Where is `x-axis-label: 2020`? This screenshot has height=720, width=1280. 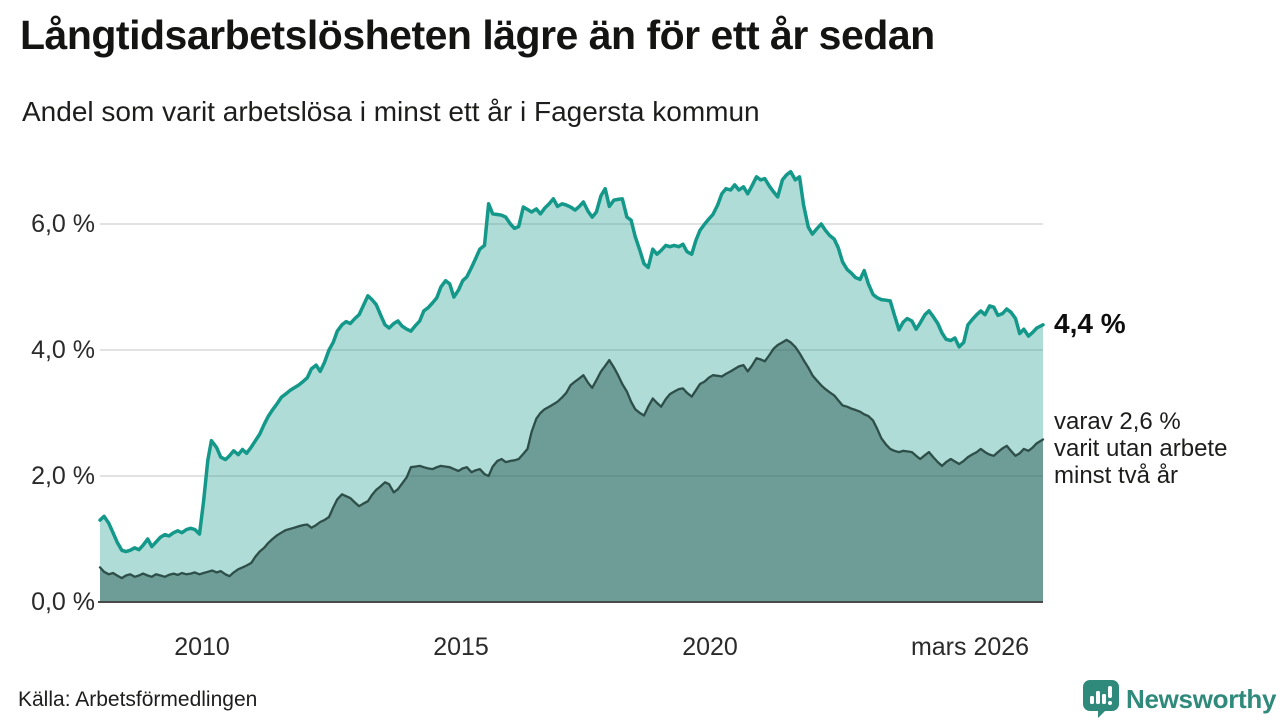
x-axis-label: 2020 is located at coordinates (710, 647).